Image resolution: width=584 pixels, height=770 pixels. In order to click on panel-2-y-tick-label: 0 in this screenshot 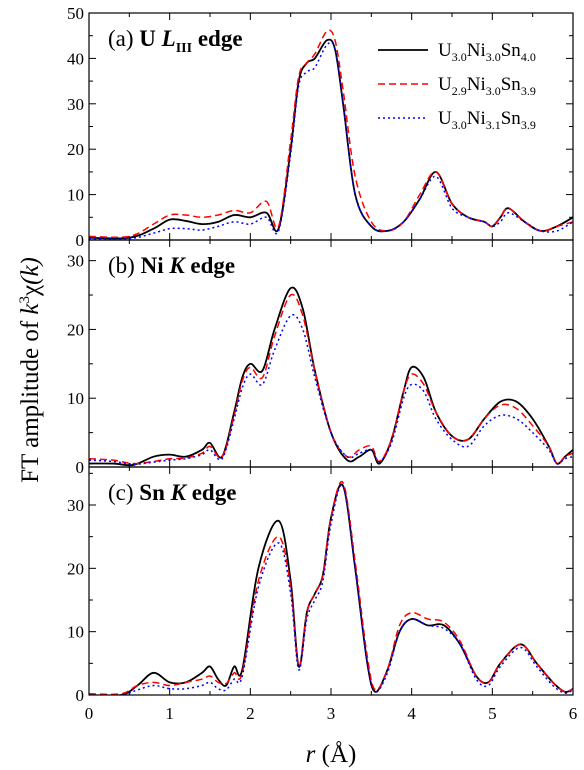, I will do `click(80, 695)`.